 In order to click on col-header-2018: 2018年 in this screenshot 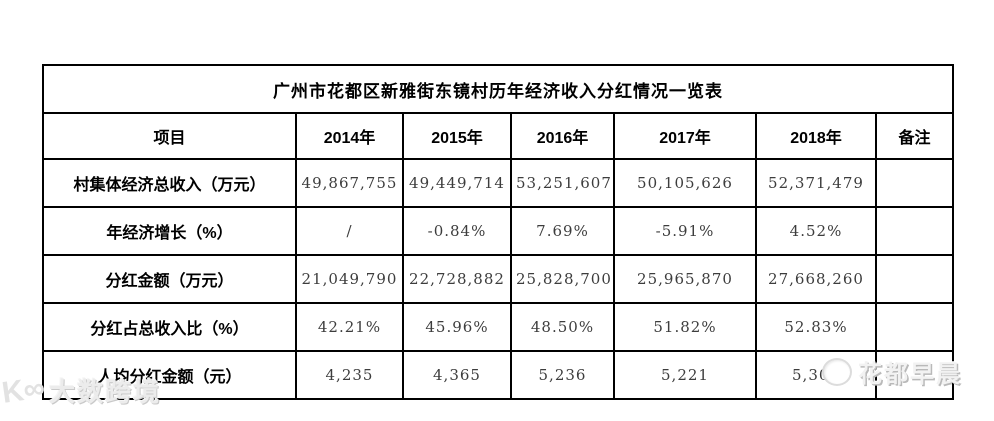, I will do `click(816, 136)`.